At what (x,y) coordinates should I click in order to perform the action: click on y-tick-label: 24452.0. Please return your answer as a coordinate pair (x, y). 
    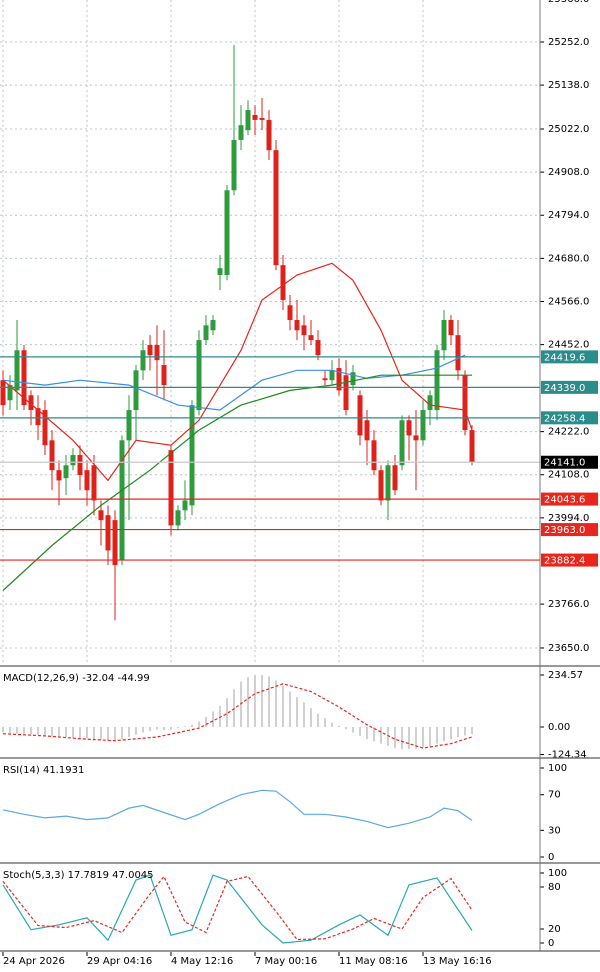
    Looking at the image, I should click on (568, 345).